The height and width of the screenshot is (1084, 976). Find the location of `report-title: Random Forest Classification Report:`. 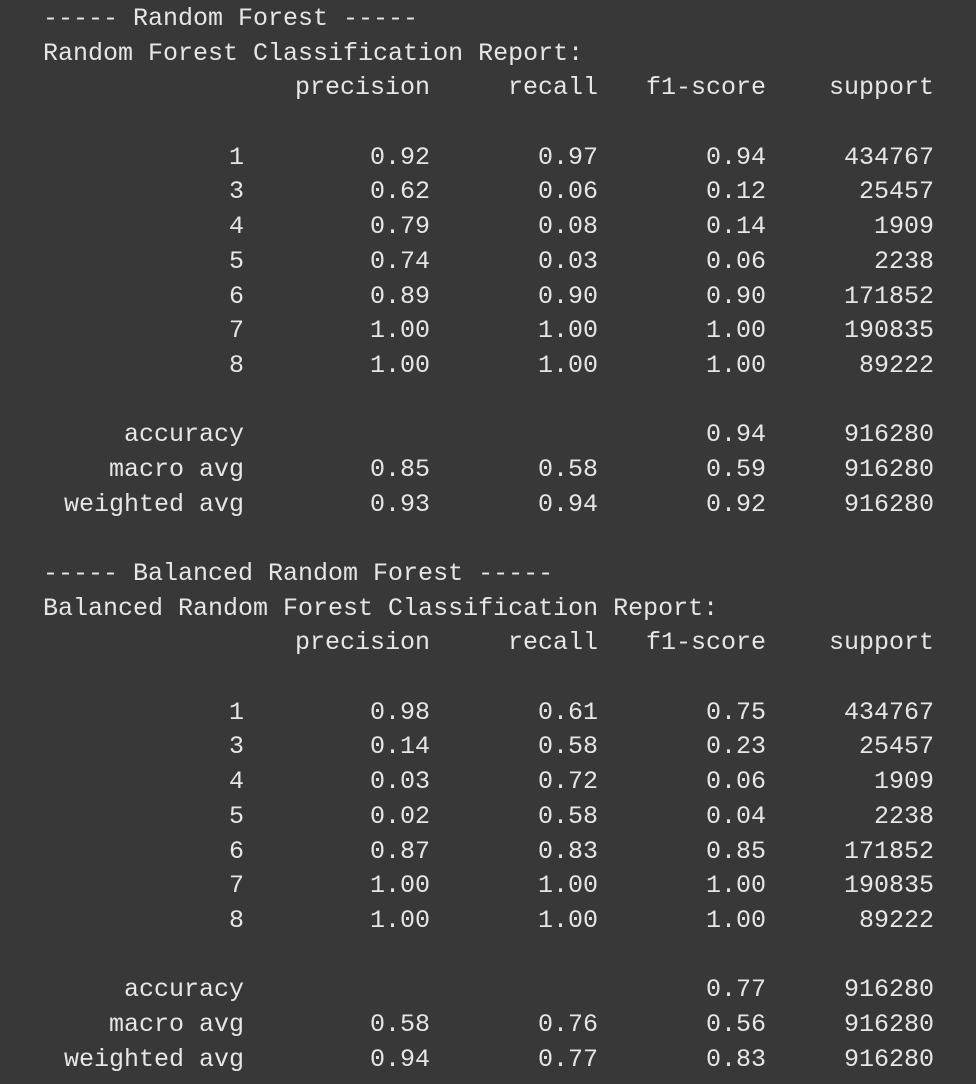

report-title: Random Forest Classification Report: is located at coordinates (313, 53).